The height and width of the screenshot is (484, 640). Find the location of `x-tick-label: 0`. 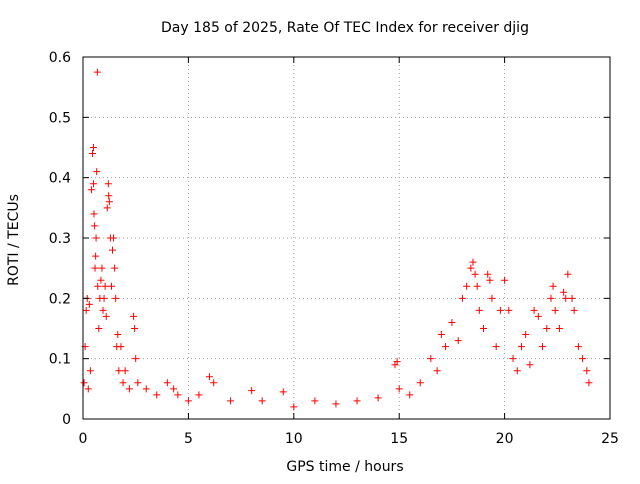

x-tick-label: 0 is located at coordinates (83, 439).